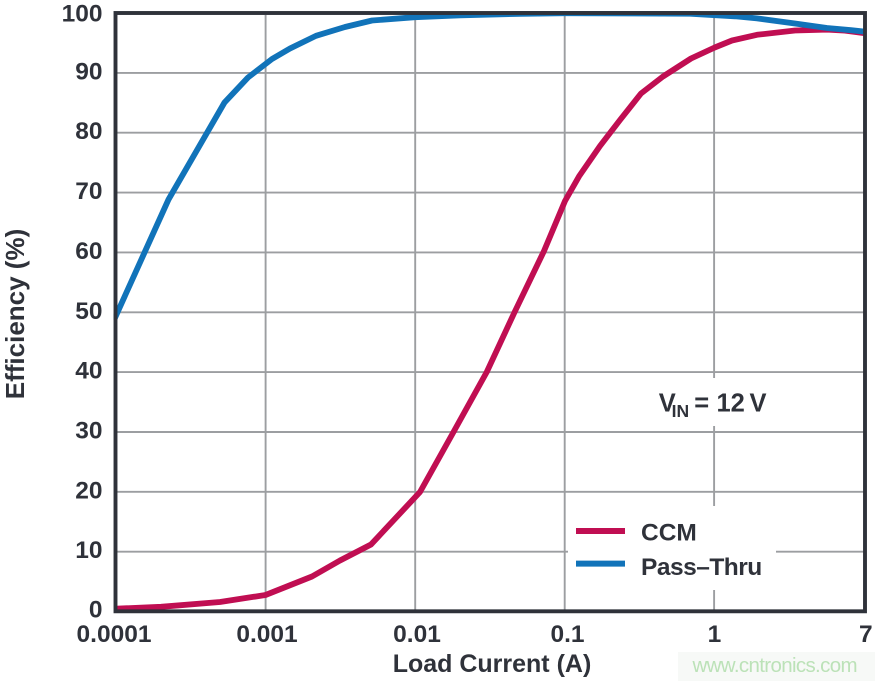 This screenshot has width=875, height=681. Describe the element at coordinates (492, 664) in the screenshot. I see `svg-text: Load Current (A)` at that location.